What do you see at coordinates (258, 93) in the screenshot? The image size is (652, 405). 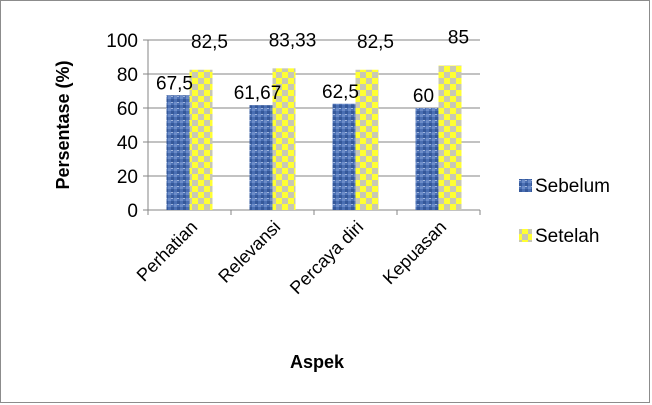 I see `data-label-sebelum: 61,67` at bounding box center [258, 93].